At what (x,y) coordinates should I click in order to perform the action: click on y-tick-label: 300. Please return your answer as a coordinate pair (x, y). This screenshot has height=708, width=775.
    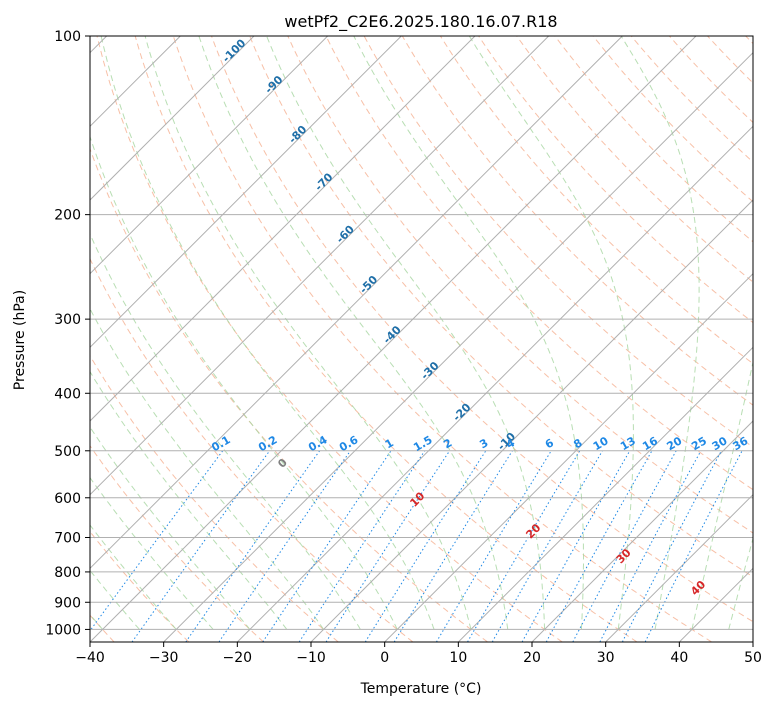
    Looking at the image, I should click on (67, 320).